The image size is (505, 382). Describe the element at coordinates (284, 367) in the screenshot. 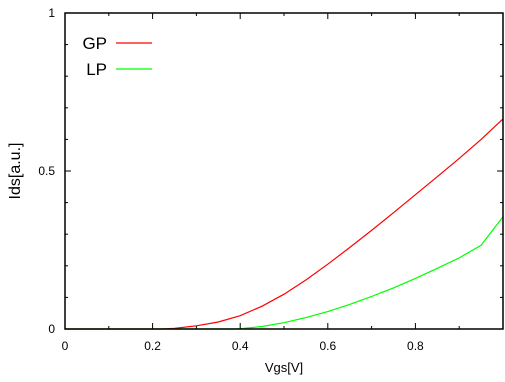

I see `x-axis-label: Vgs[V]` at that location.